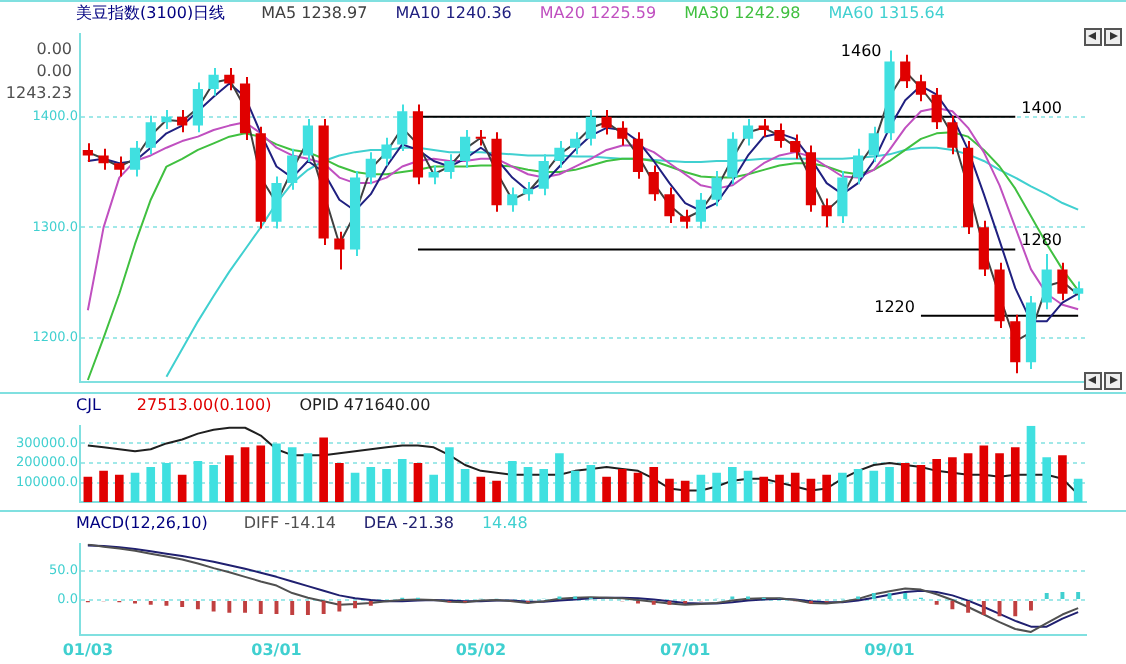 The width and height of the screenshot is (1126, 664). Describe the element at coordinates (204, 405) in the screenshot. I see `series-label: 27513.00(0.100)` at that location.